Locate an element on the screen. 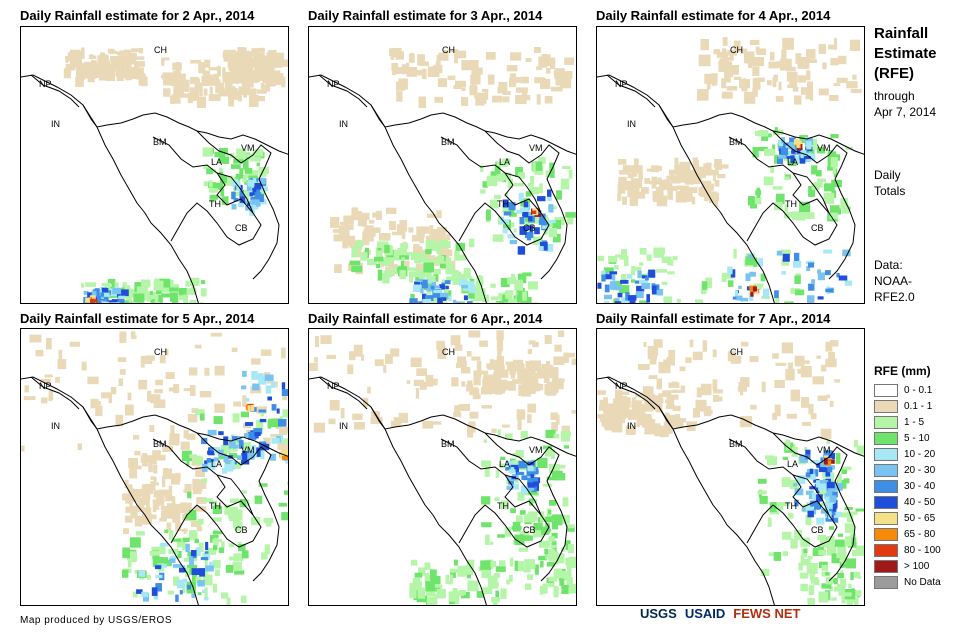  rainfall-map-apr-3: CH NP IN BM LA VM TH CB is located at coordinates (442, 165).